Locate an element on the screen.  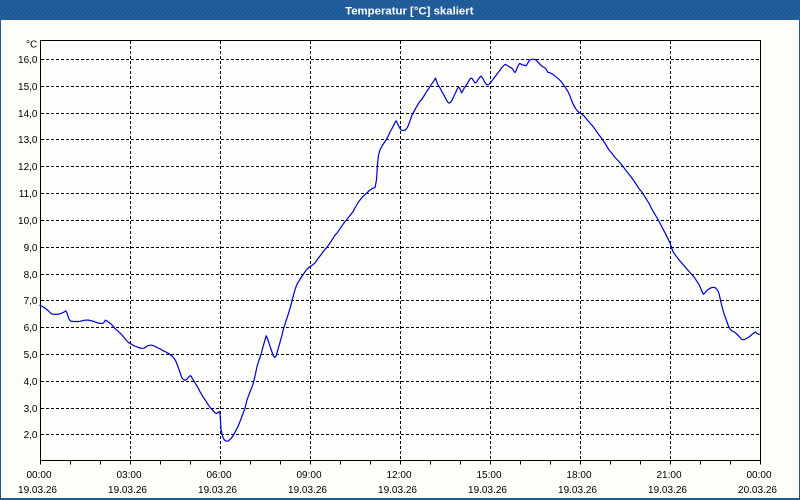
svg-text: Temperatur [°C] skaliert is located at coordinates (409, 11).